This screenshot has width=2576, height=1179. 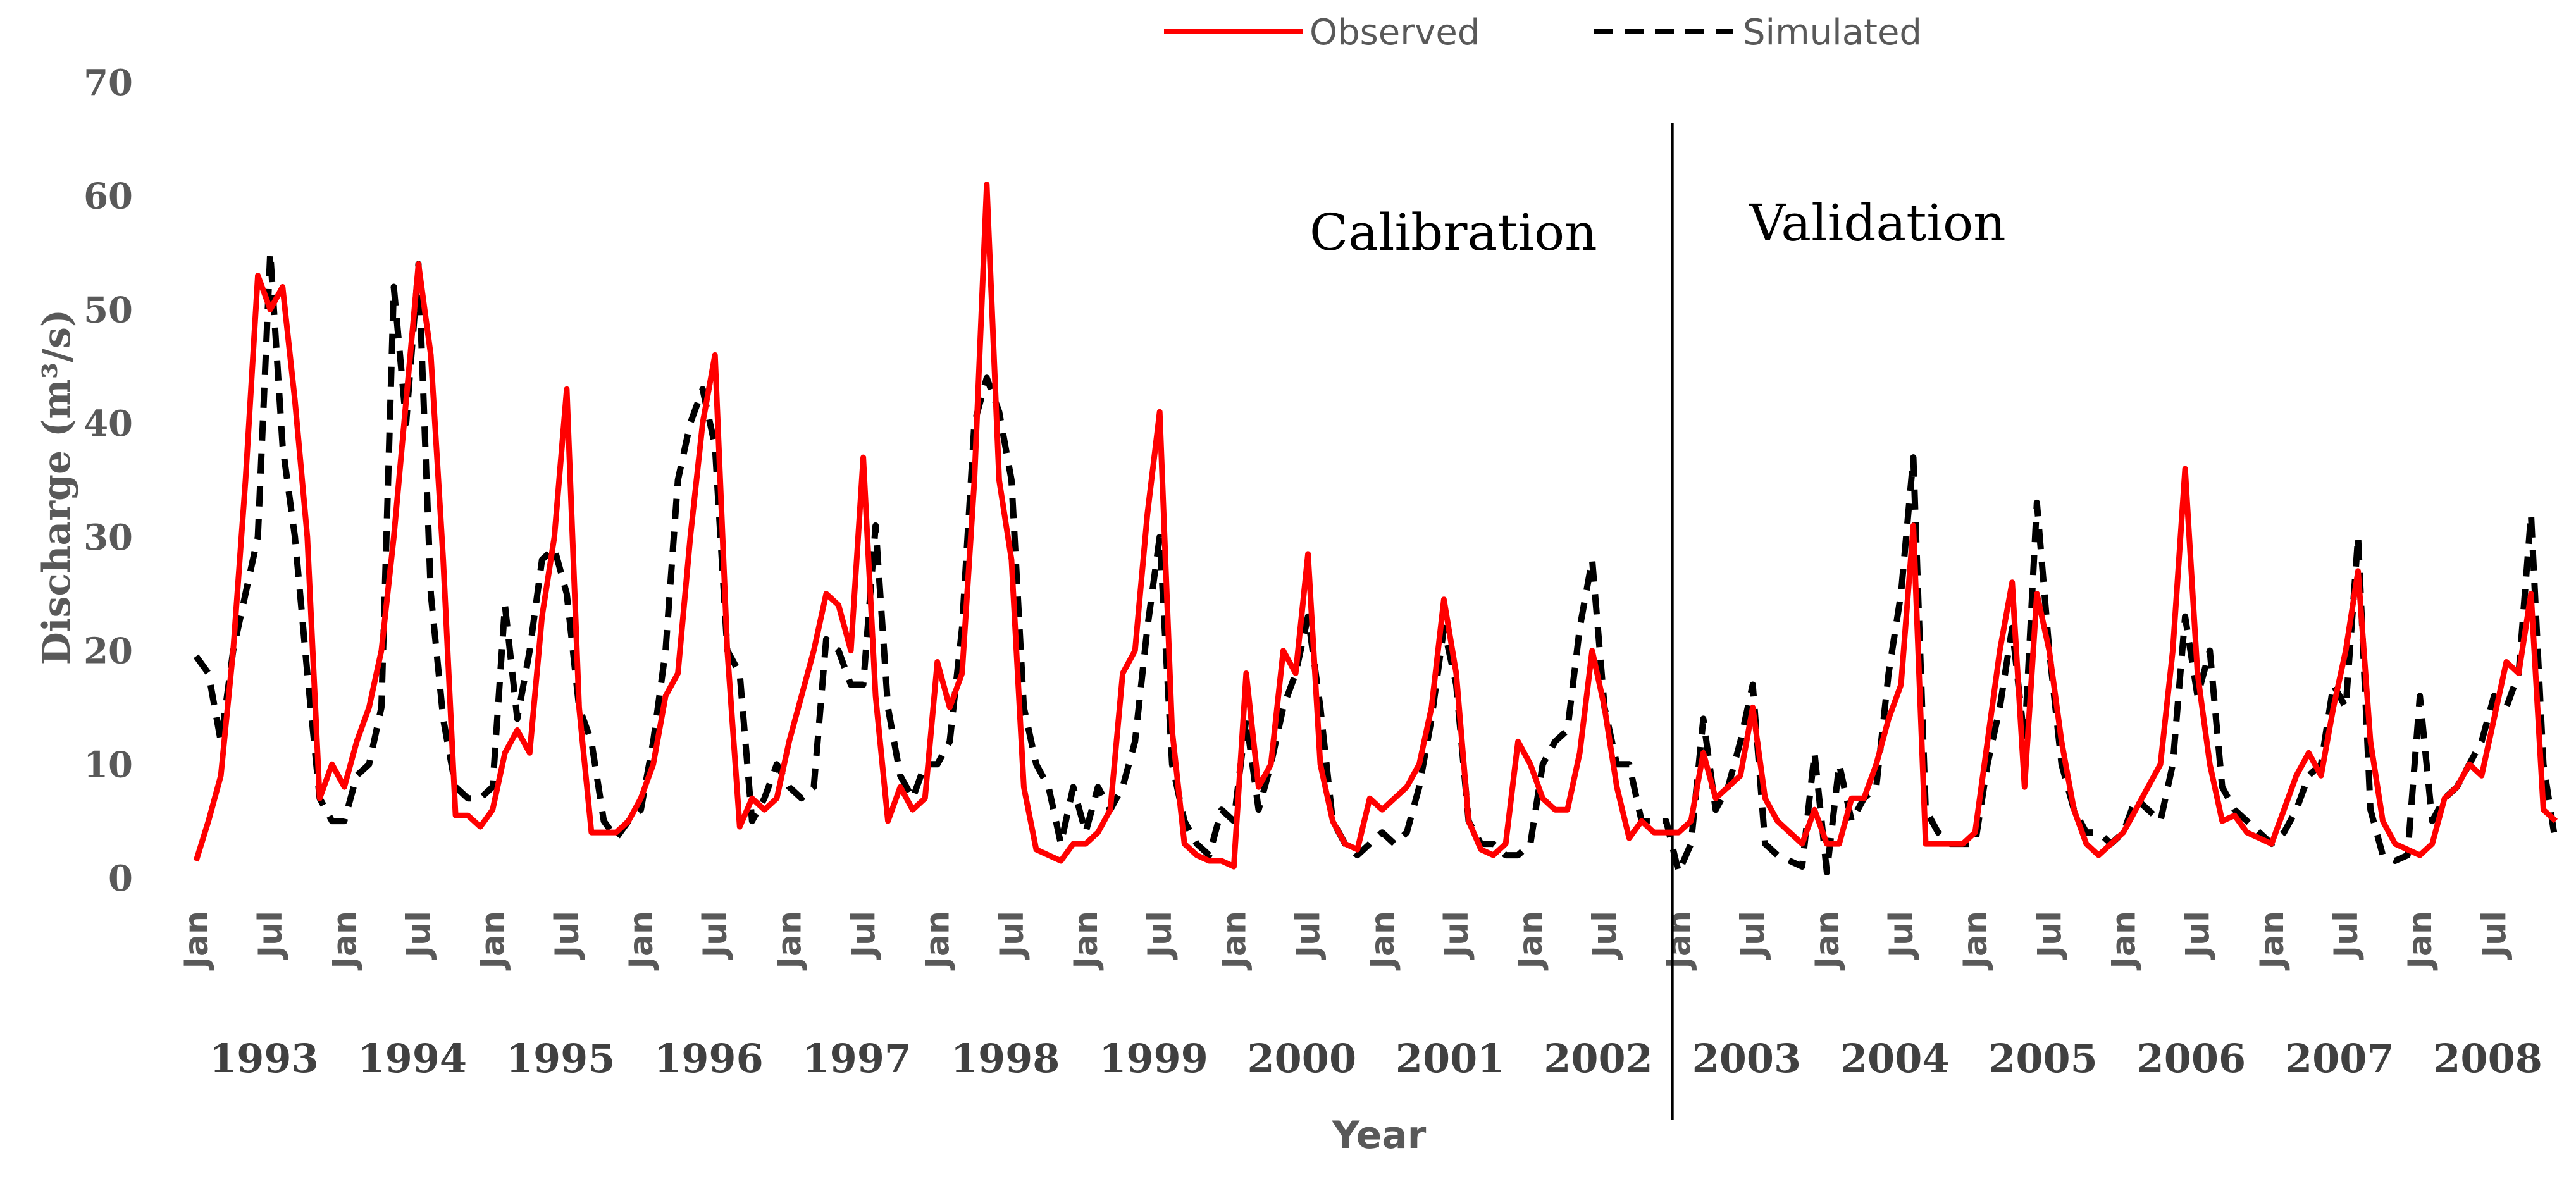 What do you see at coordinates (1395, 32) in the screenshot?
I see `legend-observed-label: Observed` at bounding box center [1395, 32].